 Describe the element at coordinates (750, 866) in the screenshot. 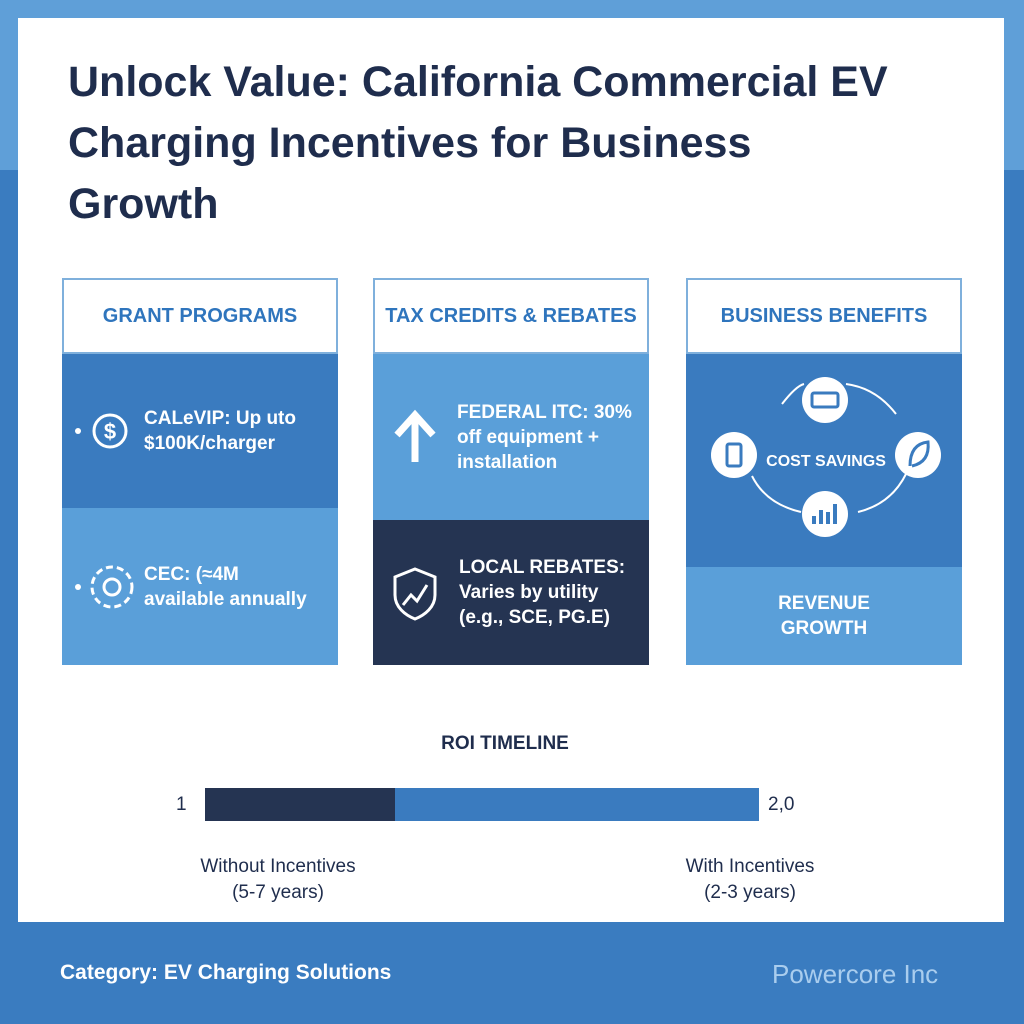

I see `label-line: With Incentives` at that location.